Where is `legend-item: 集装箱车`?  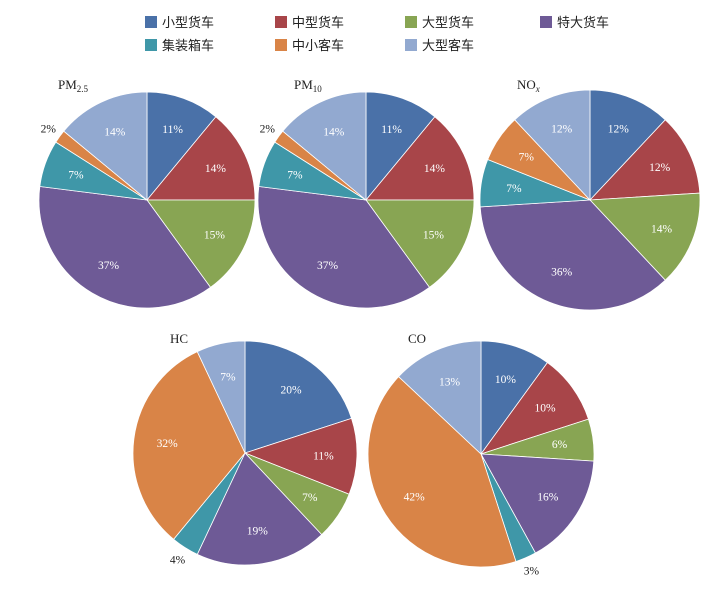 legend-item: 集装箱车 is located at coordinates (179, 46).